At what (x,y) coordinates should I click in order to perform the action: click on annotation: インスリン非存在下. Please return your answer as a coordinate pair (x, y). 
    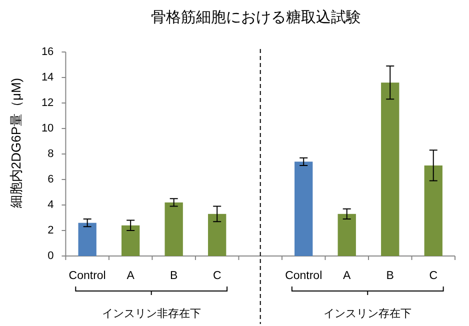
    Looking at the image, I should click on (151, 314).